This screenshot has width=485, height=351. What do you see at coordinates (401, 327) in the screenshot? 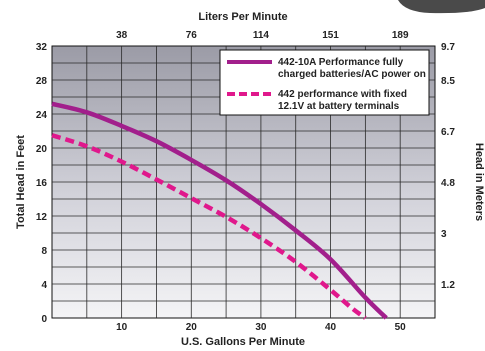
I see `x-tick-label: 50` at bounding box center [401, 327].